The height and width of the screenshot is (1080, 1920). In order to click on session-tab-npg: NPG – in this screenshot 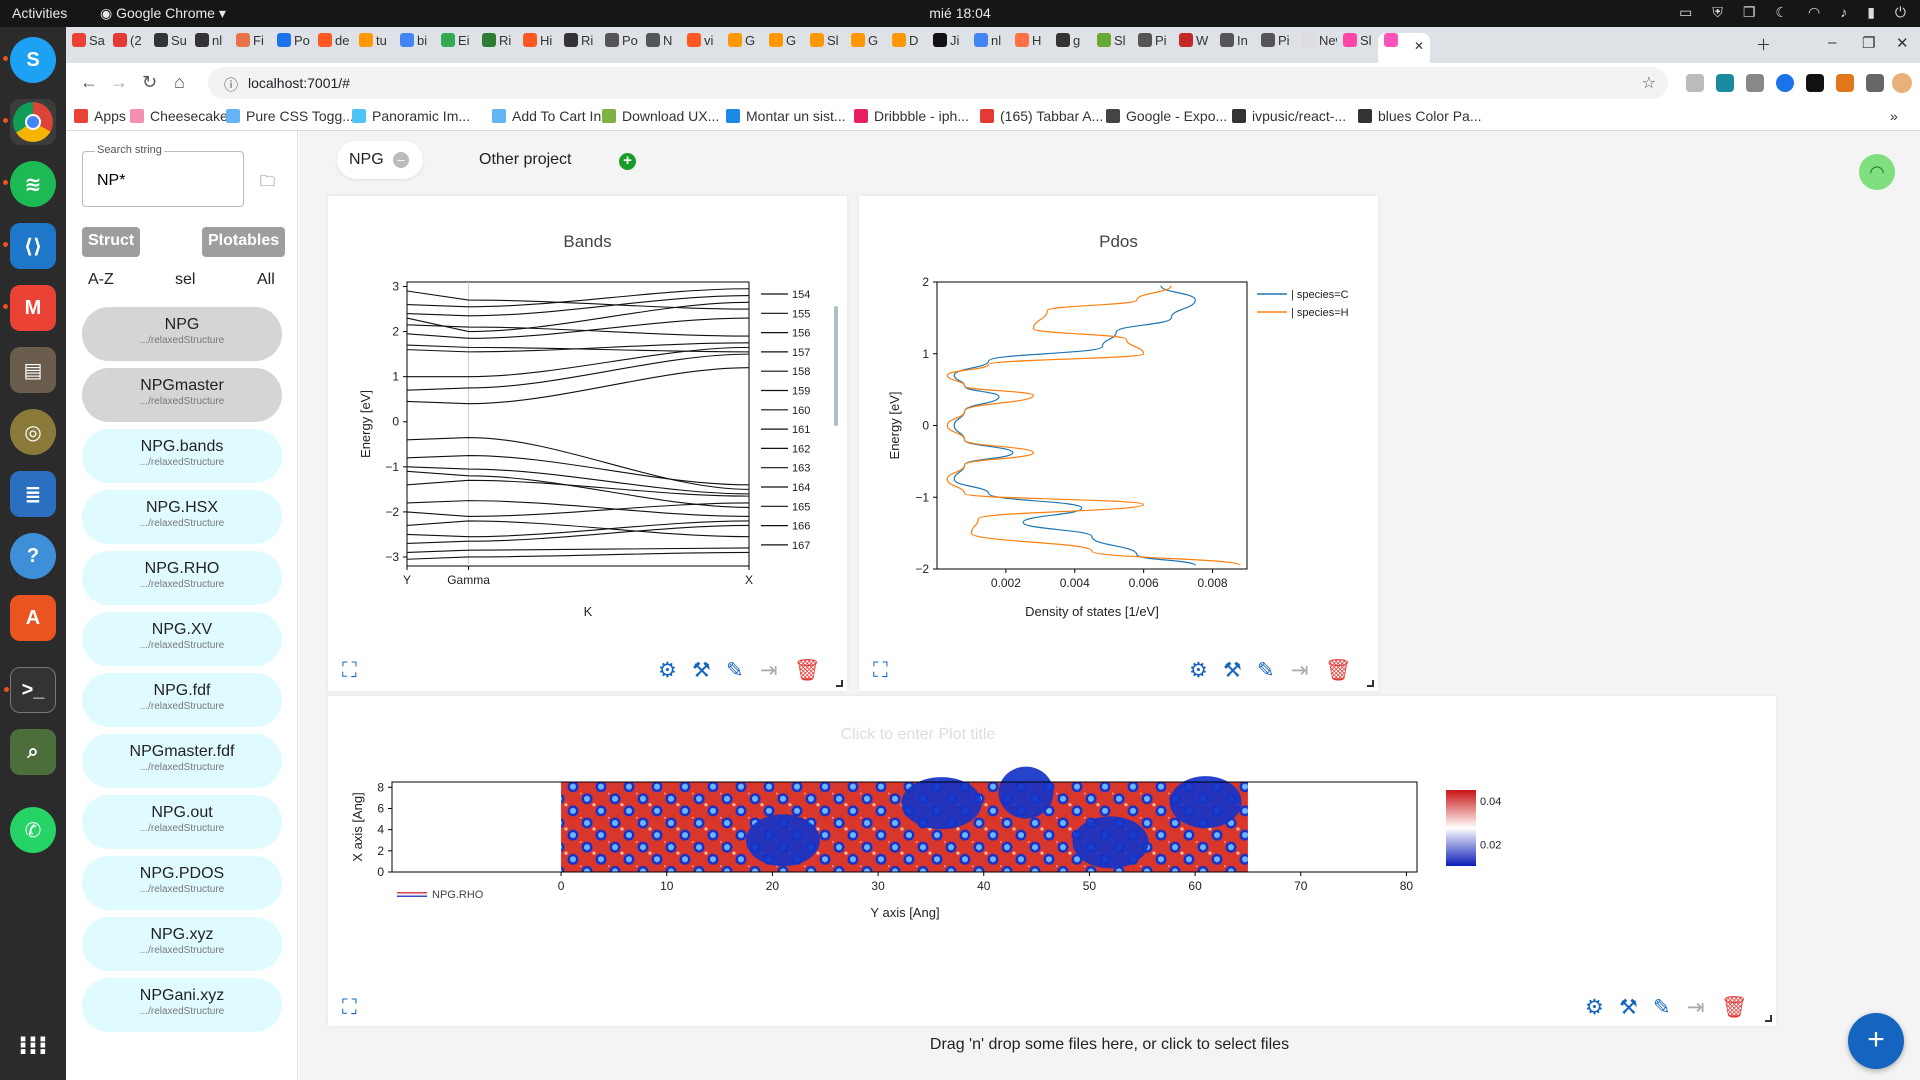, I will do `click(380, 160)`.